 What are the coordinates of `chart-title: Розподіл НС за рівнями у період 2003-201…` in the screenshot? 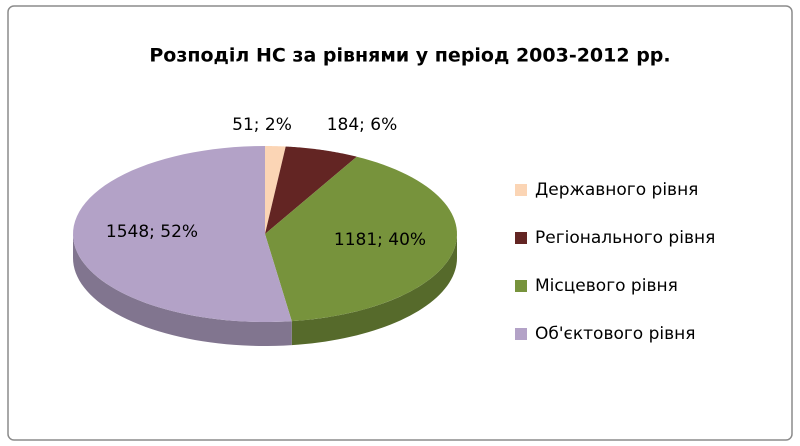 It's located at (409, 56).